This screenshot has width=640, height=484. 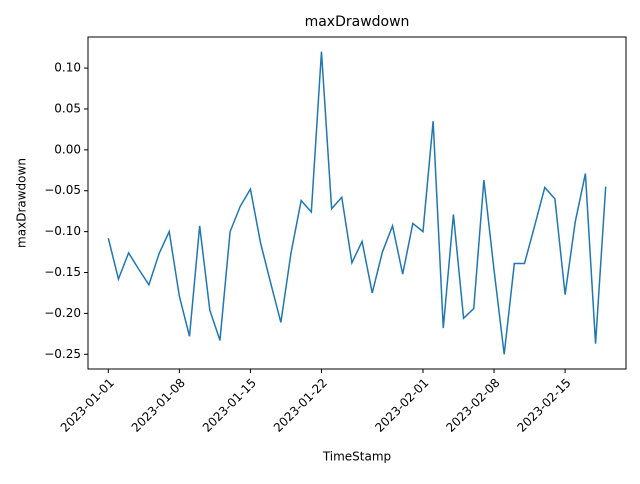 What do you see at coordinates (229, 405) in the screenshot?
I see `x-tick-label: 2023-01-15` at bounding box center [229, 405].